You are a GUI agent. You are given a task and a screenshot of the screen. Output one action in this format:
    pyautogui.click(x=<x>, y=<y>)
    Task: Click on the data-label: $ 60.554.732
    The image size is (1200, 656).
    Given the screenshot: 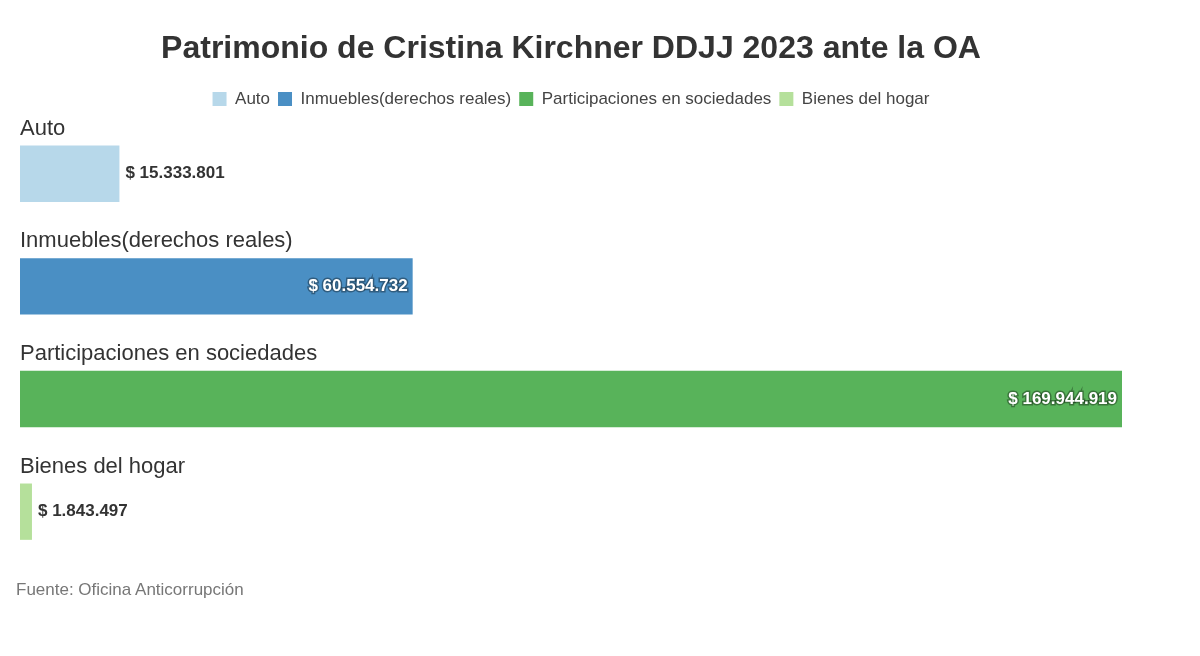 What is the action you would take?
    pyautogui.click(x=358, y=286)
    